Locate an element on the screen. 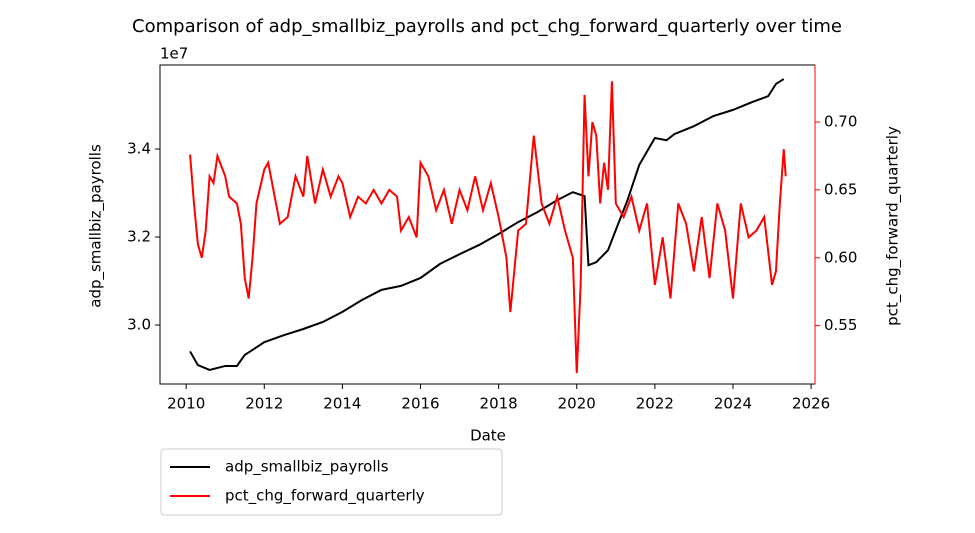 This screenshot has width=975, height=533. x-tick-label: 2016 is located at coordinates (420, 404).